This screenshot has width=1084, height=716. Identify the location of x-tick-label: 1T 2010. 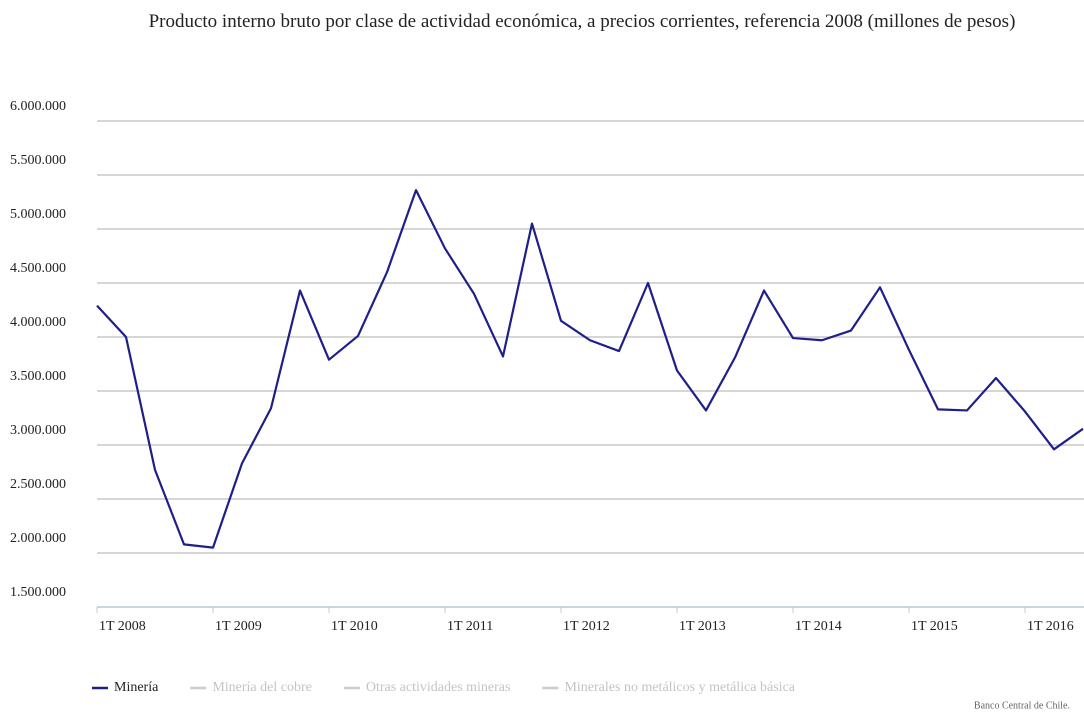
(354, 626).